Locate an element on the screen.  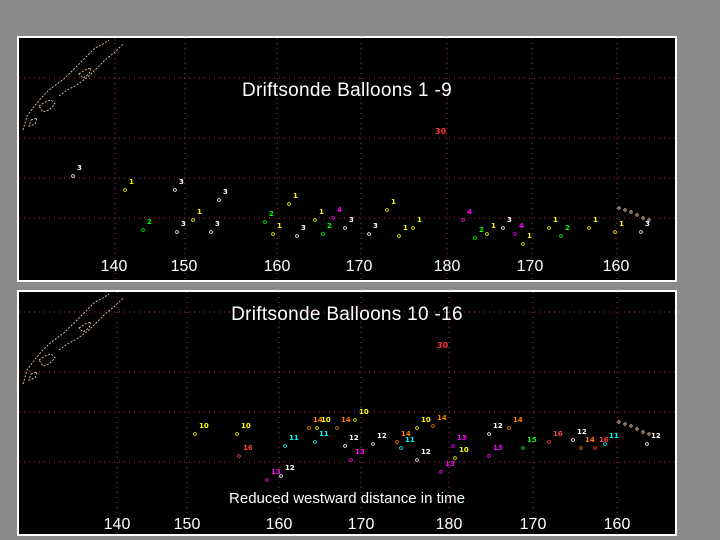
balloon-marker-label: 15 is located at coordinates (532, 440).